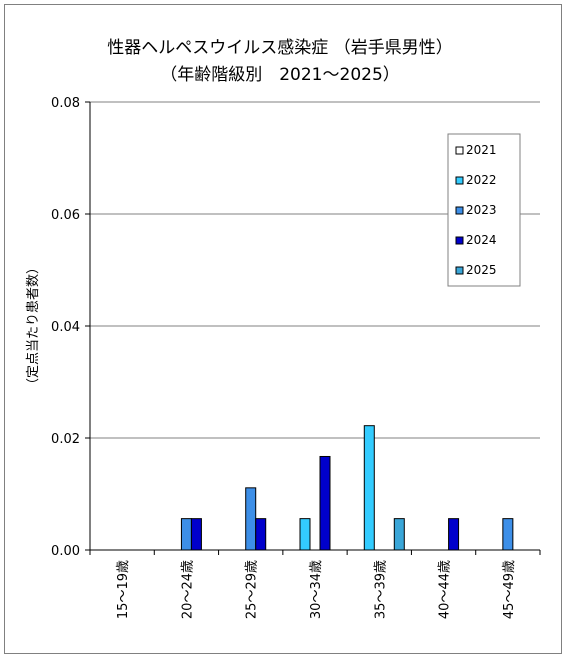 The width and height of the screenshot is (568, 660). I want to click on legend-swatch-2024, so click(459, 240).